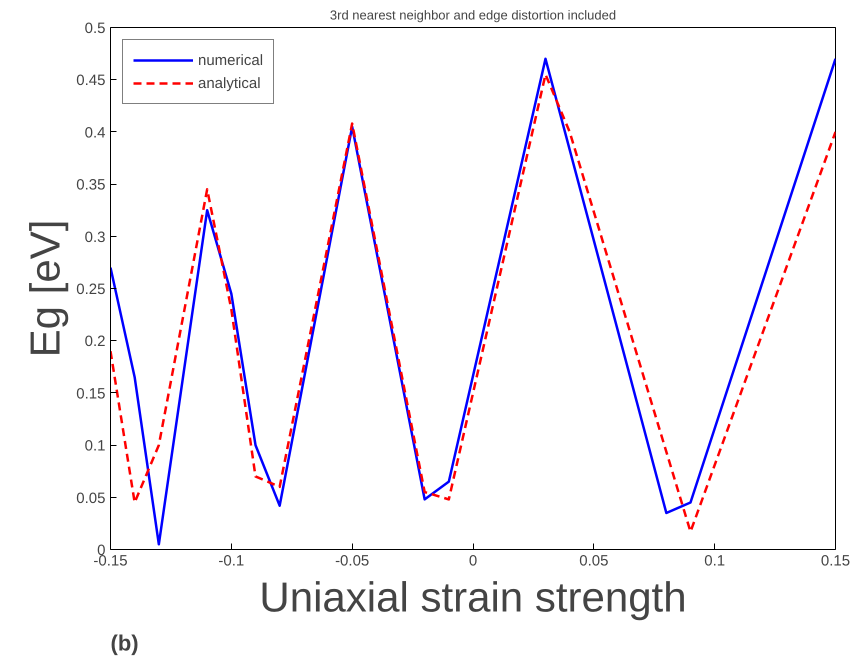 The height and width of the screenshot is (664, 859). I want to click on x-tick-label: 0.15, so click(835, 561).